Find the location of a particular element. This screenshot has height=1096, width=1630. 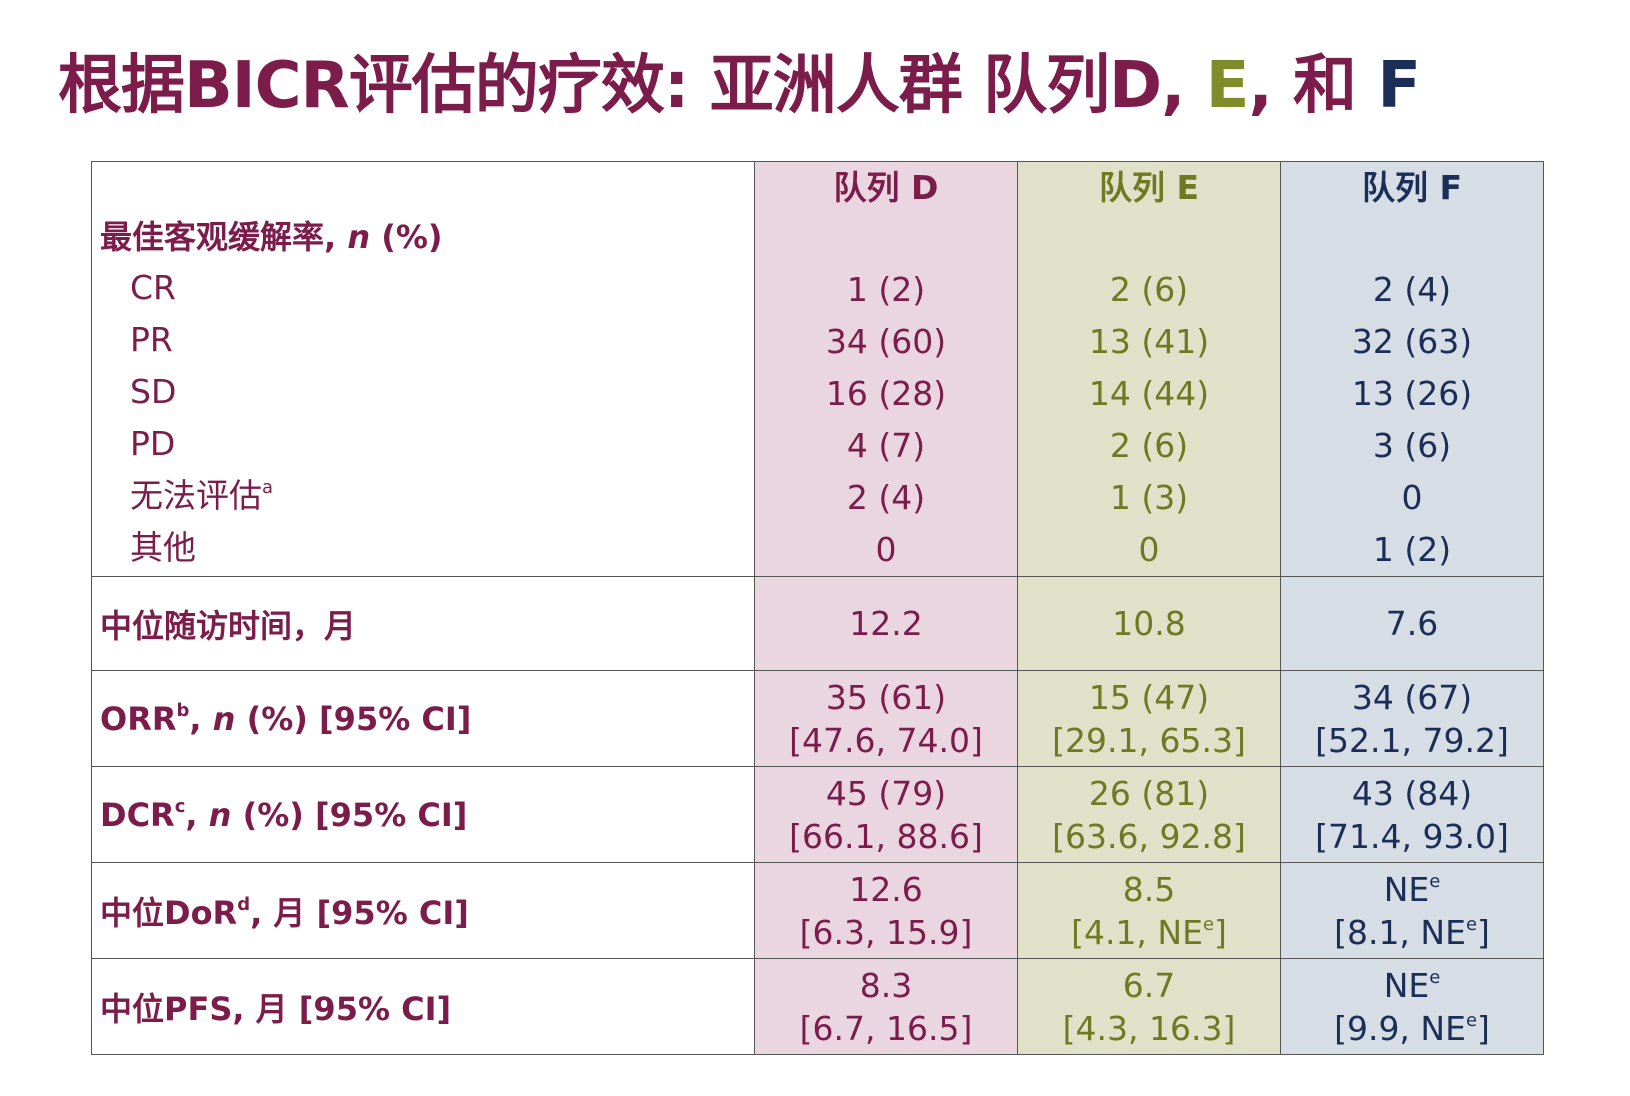

orr-d: 35 (61) [47.6, 74.0] is located at coordinates (886, 718).